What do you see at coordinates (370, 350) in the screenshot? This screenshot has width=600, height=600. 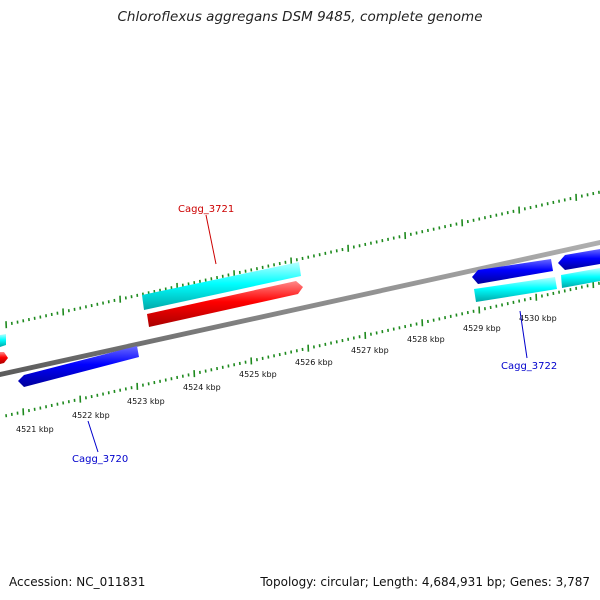 I see `scale-label: 4527 kbp` at bounding box center [370, 350].